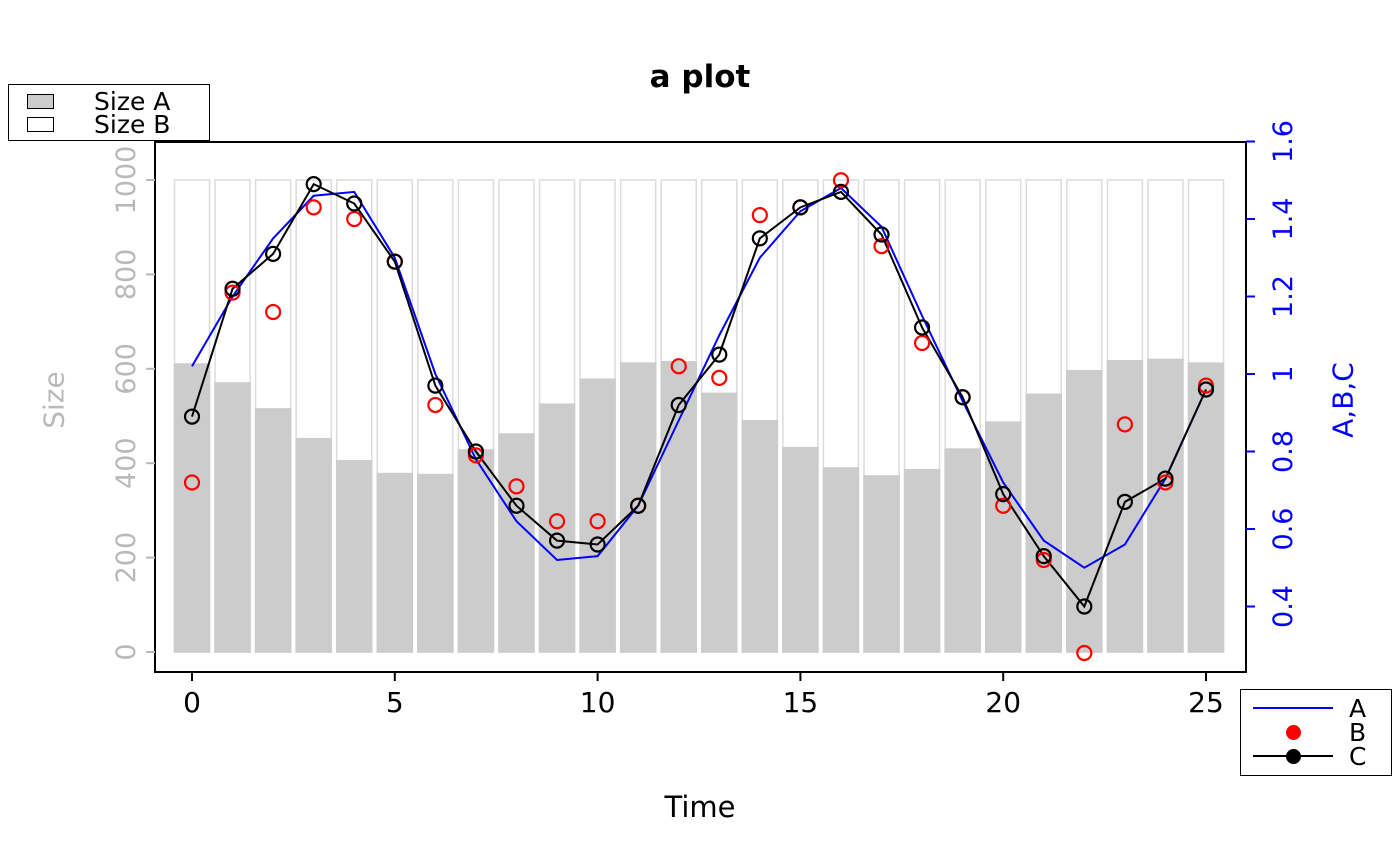 The width and height of the screenshot is (1400, 866). What do you see at coordinates (40, 101) in the screenshot?
I see `legend-swatch-size-a` at bounding box center [40, 101].